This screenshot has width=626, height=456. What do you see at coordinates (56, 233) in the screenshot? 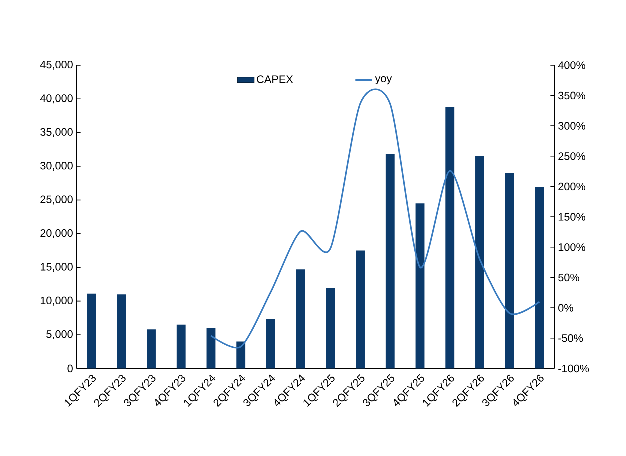
I see `y-tick-label: 20,000` at bounding box center [56, 233].